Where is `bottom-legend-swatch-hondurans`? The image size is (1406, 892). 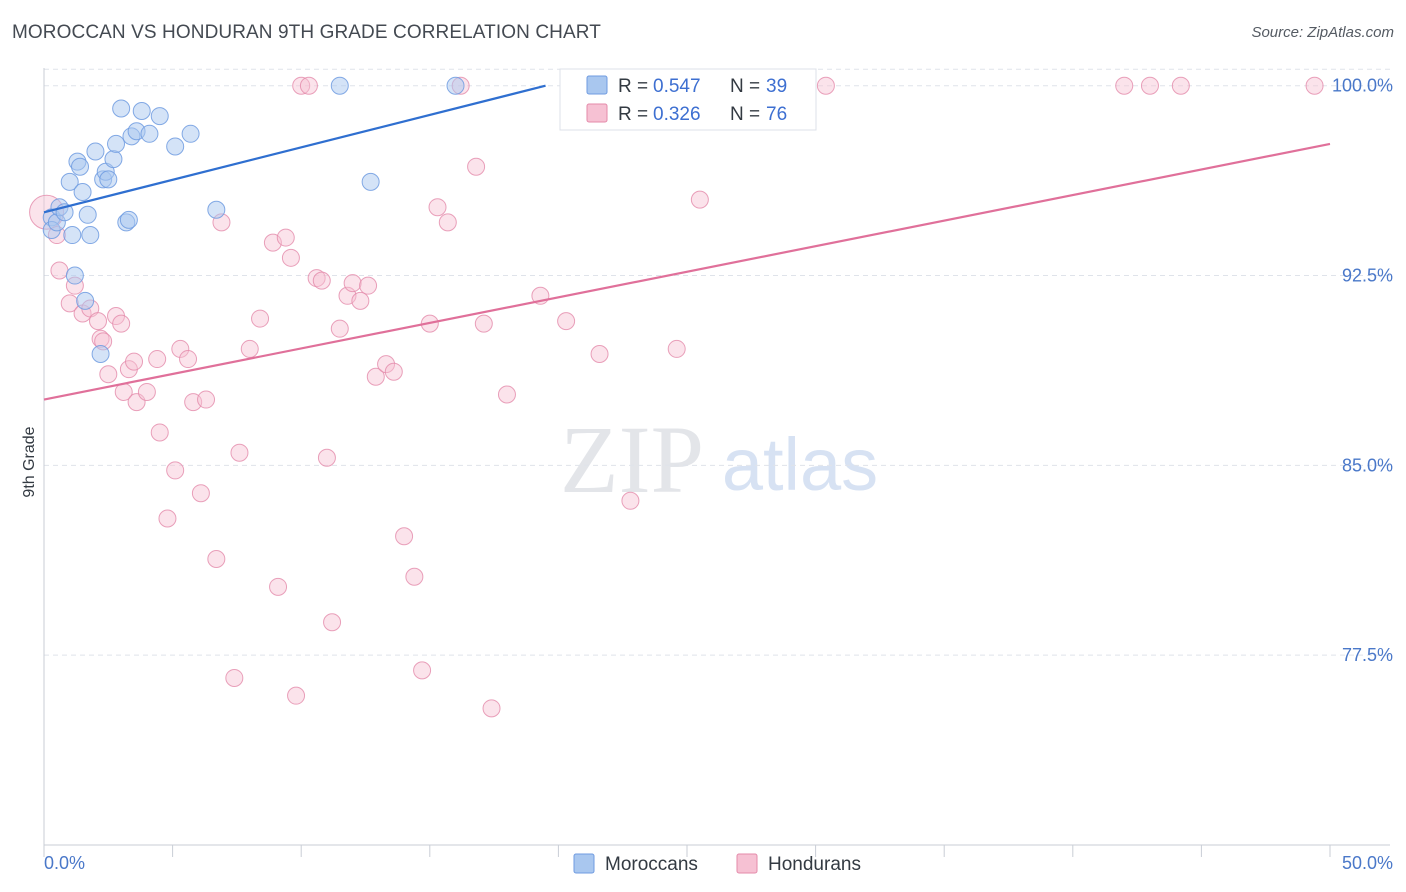
bottom-legend-swatch-hondurans is located at coordinates (747, 863).